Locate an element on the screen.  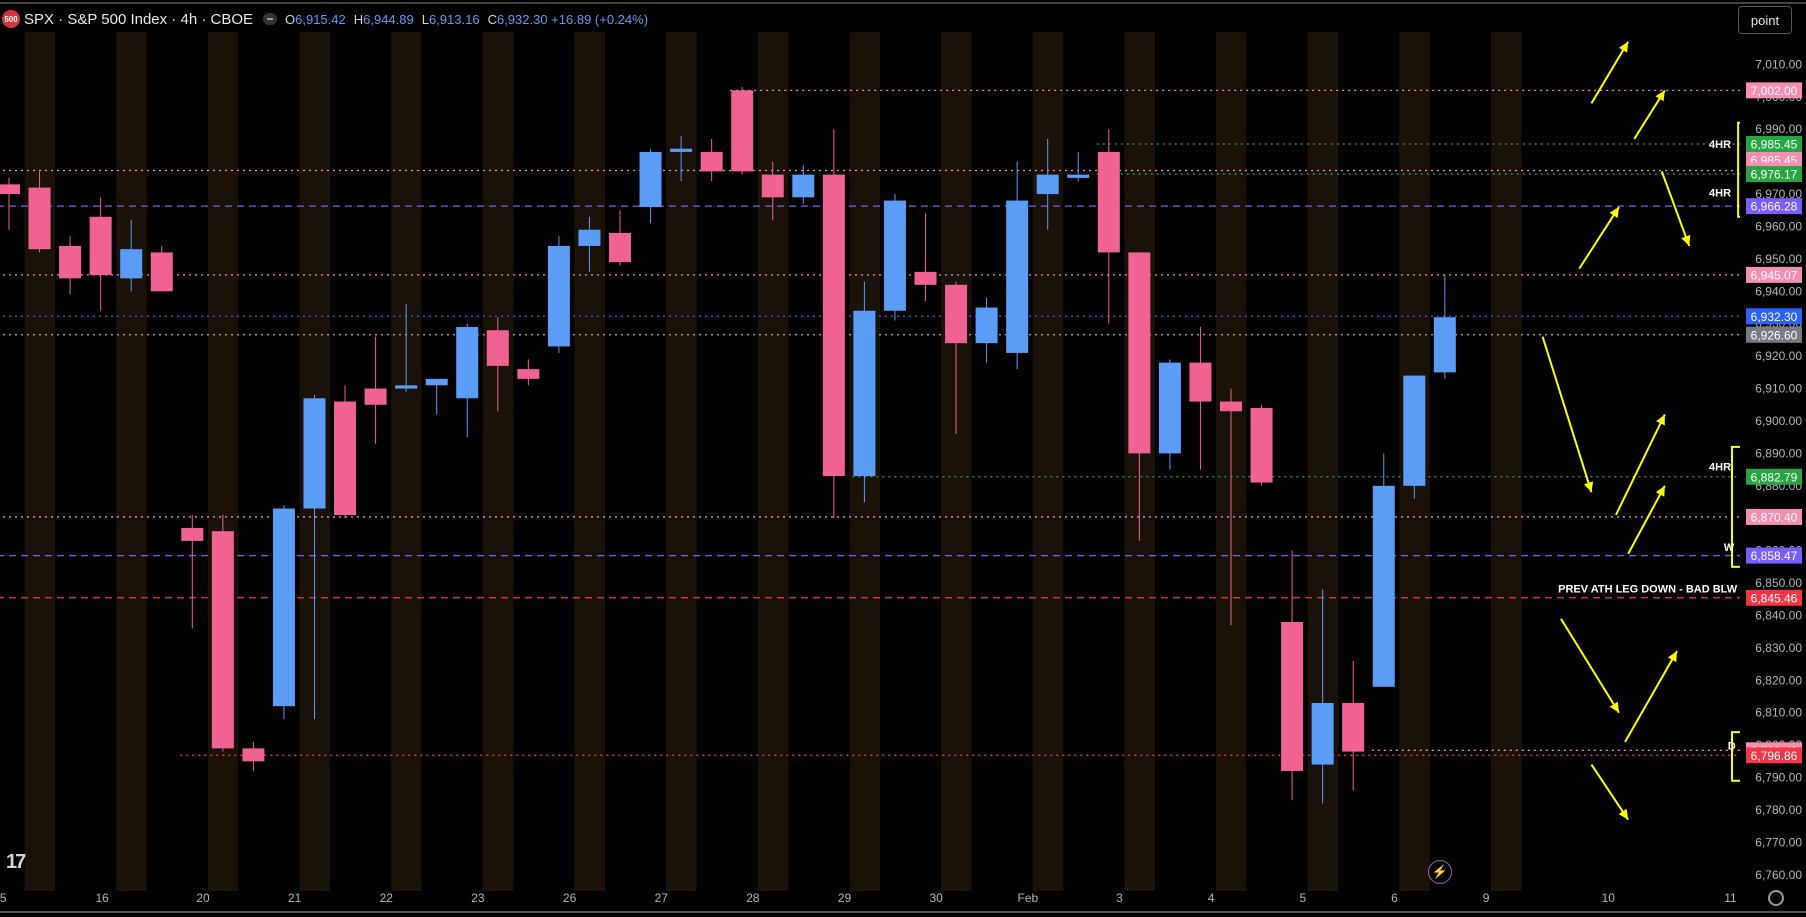
time-tick-label: 11 is located at coordinates (1730, 898).